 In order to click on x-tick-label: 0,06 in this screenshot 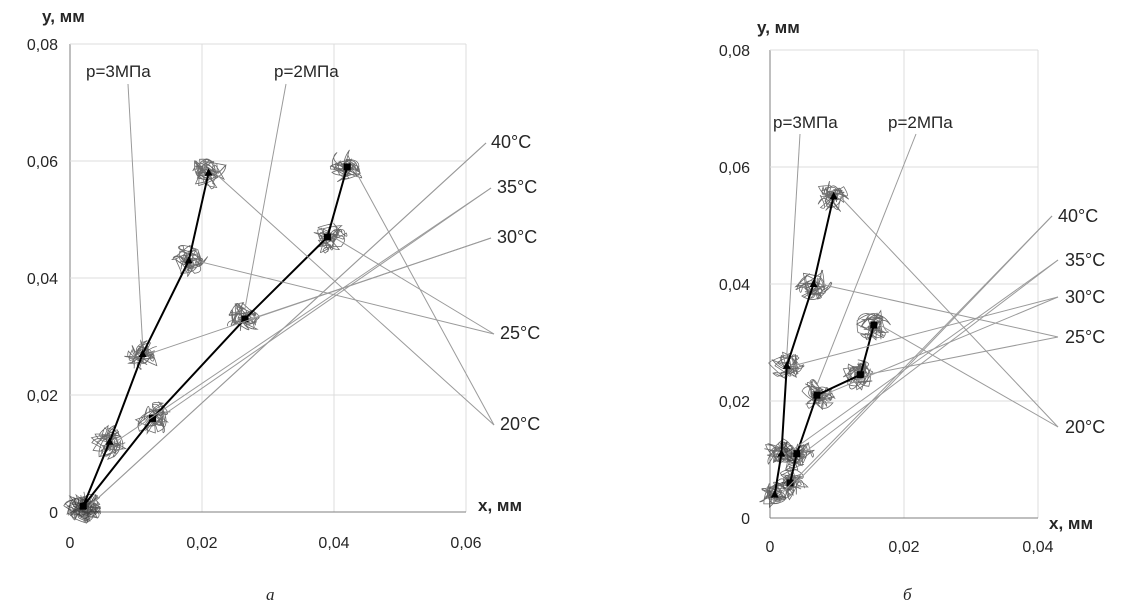, I will do `click(465, 543)`.